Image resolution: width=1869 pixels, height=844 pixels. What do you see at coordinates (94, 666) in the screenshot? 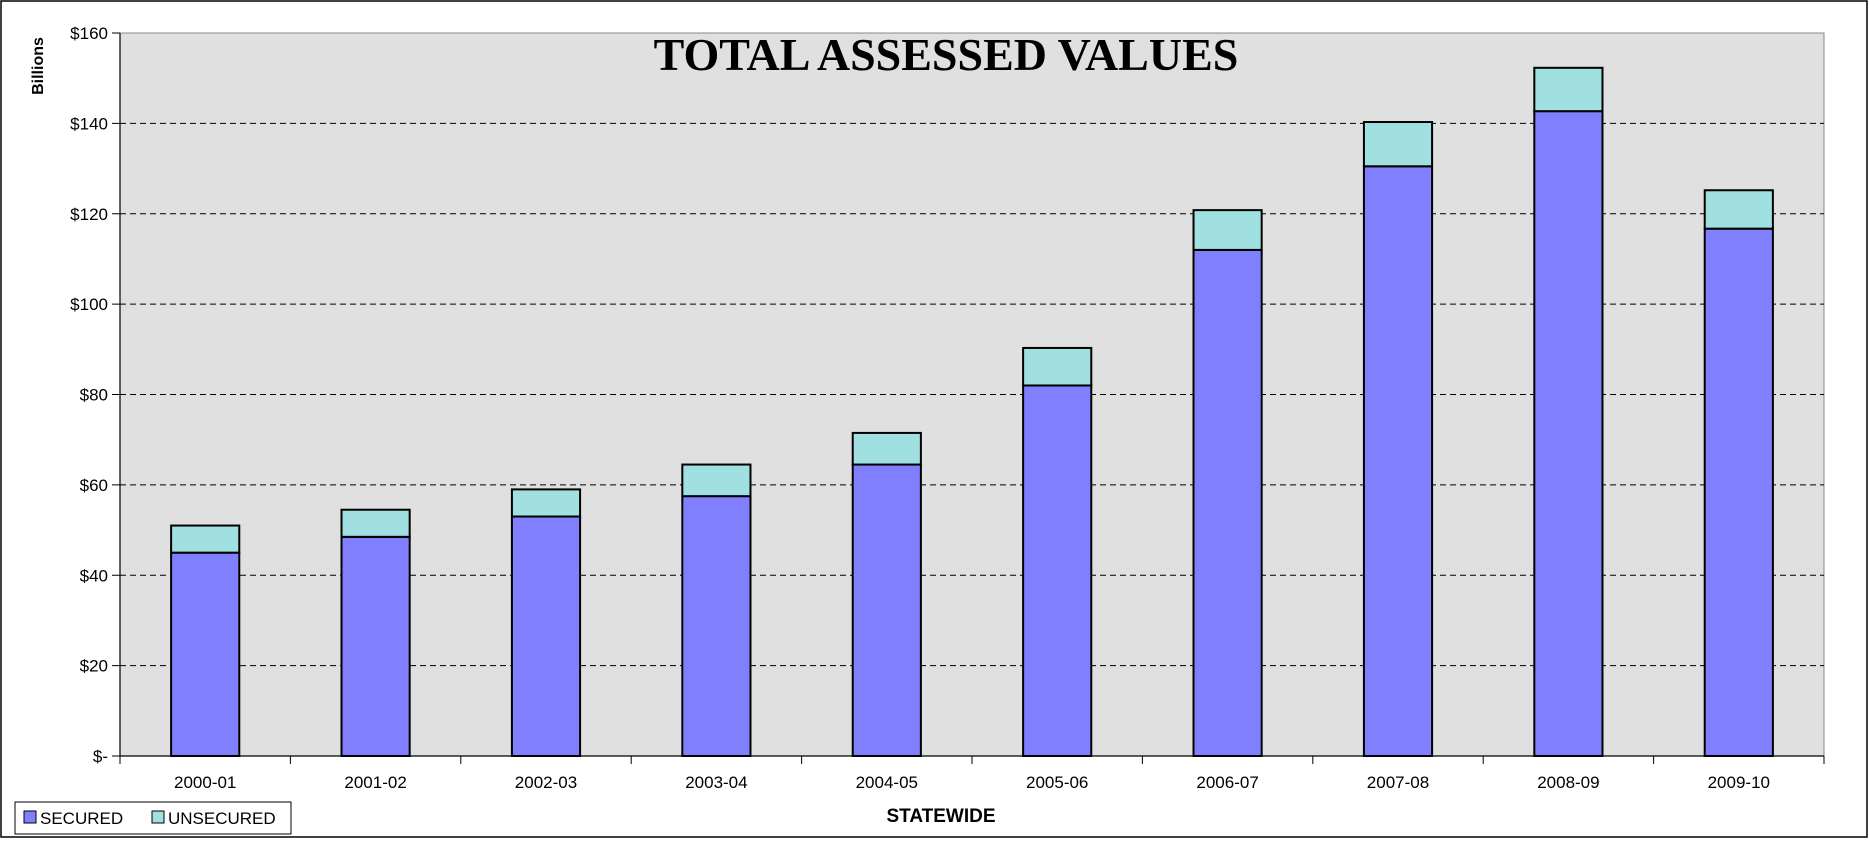
I see `y-tick-label: $20` at bounding box center [94, 666].